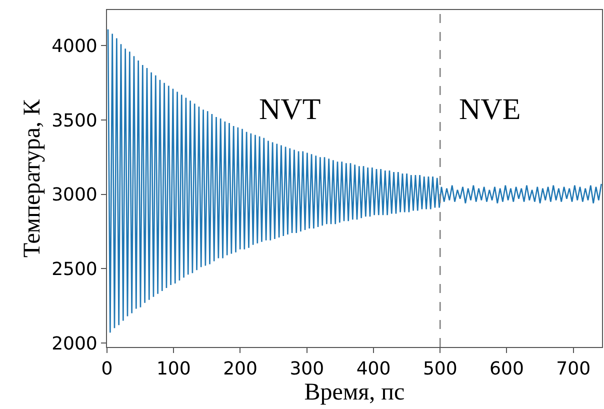 The height and width of the screenshot is (409, 604). Describe the element at coordinates (75, 269) in the screenshot. I see `y-tick-label: 2500` at that location.